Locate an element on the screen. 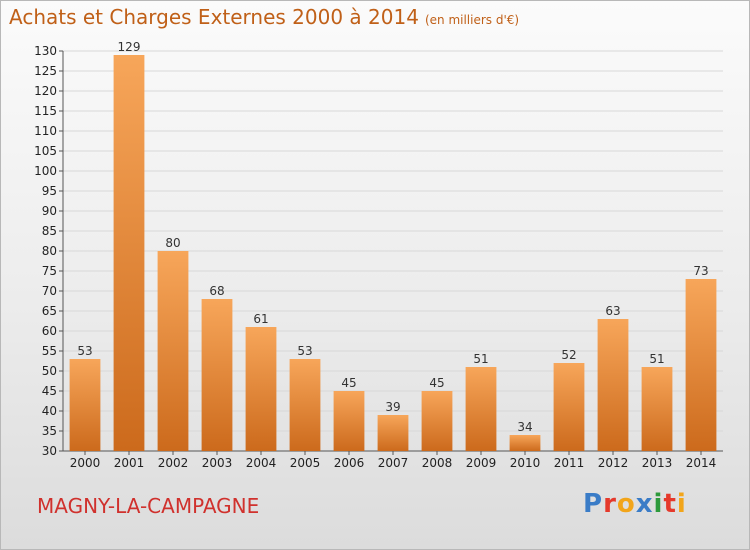 The width and height of the screenshot is (750, 550). value-label-2013: 51 is located at coordinates (656, 359).